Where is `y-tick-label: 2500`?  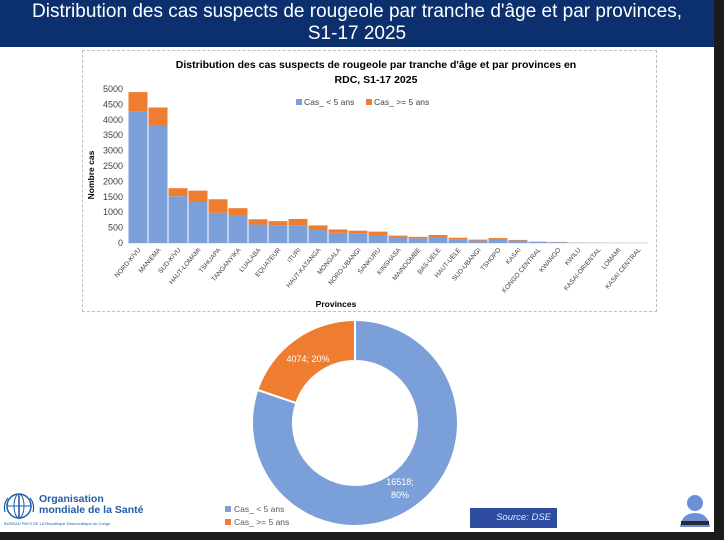 y-tick-label: 2500 is located at coordinates (113, 166).